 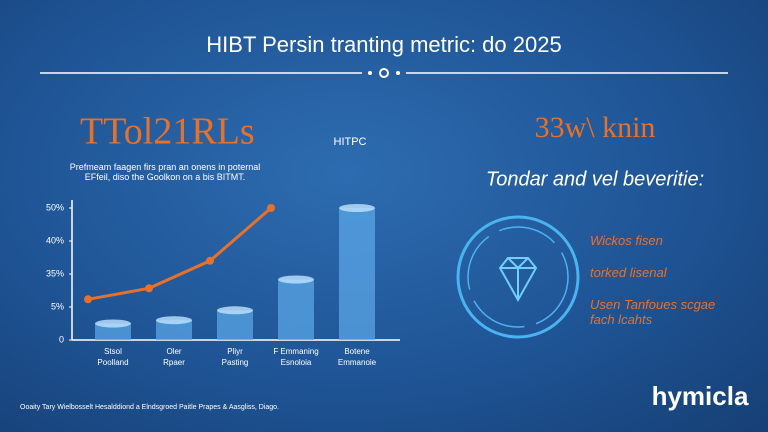 I want to click on x-tick-label: Oler Rpaer, so click(x=174, y=357).